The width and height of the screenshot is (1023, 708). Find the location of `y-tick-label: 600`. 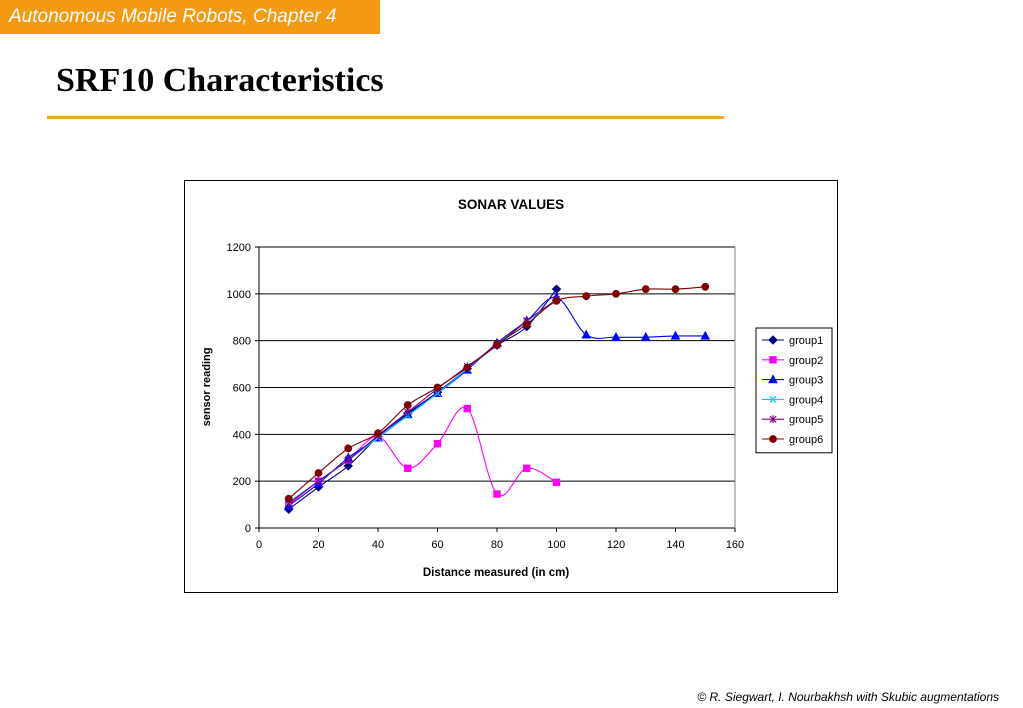

y-tick-label: 600 is located at coordinates (242, 389).